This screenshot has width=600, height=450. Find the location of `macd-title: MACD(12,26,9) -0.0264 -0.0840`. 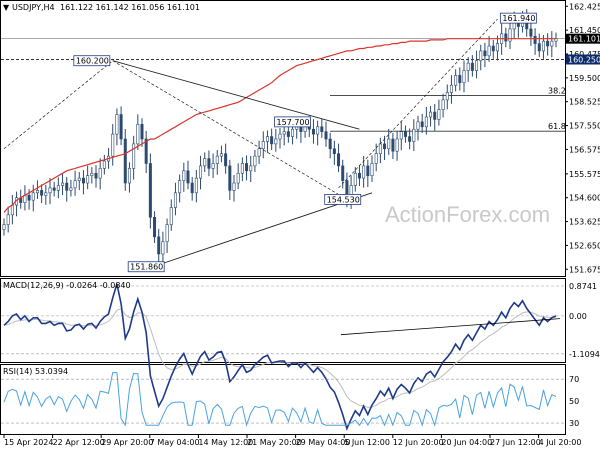

macd-title: MACD(12,26,9) -0.0264 -0.0840 is located at coordinates (67, 285).